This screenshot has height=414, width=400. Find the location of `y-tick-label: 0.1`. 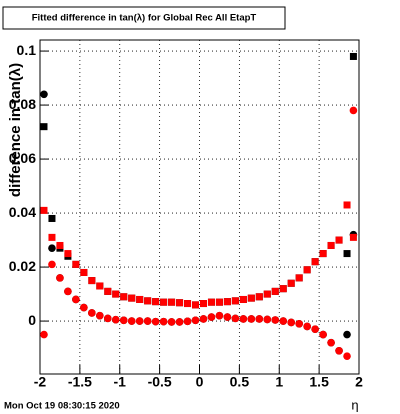

y-tick-label: 0.1 is located at coordinates (27, 50).